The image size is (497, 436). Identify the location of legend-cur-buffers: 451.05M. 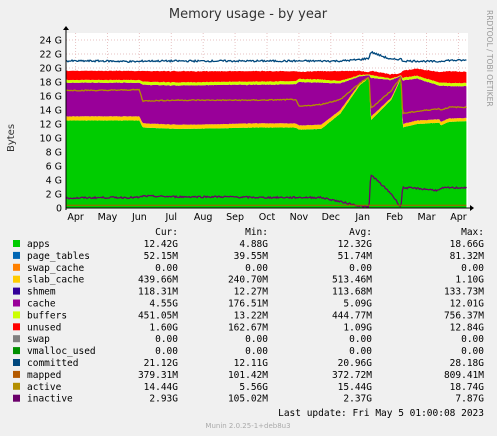
(158, 315).